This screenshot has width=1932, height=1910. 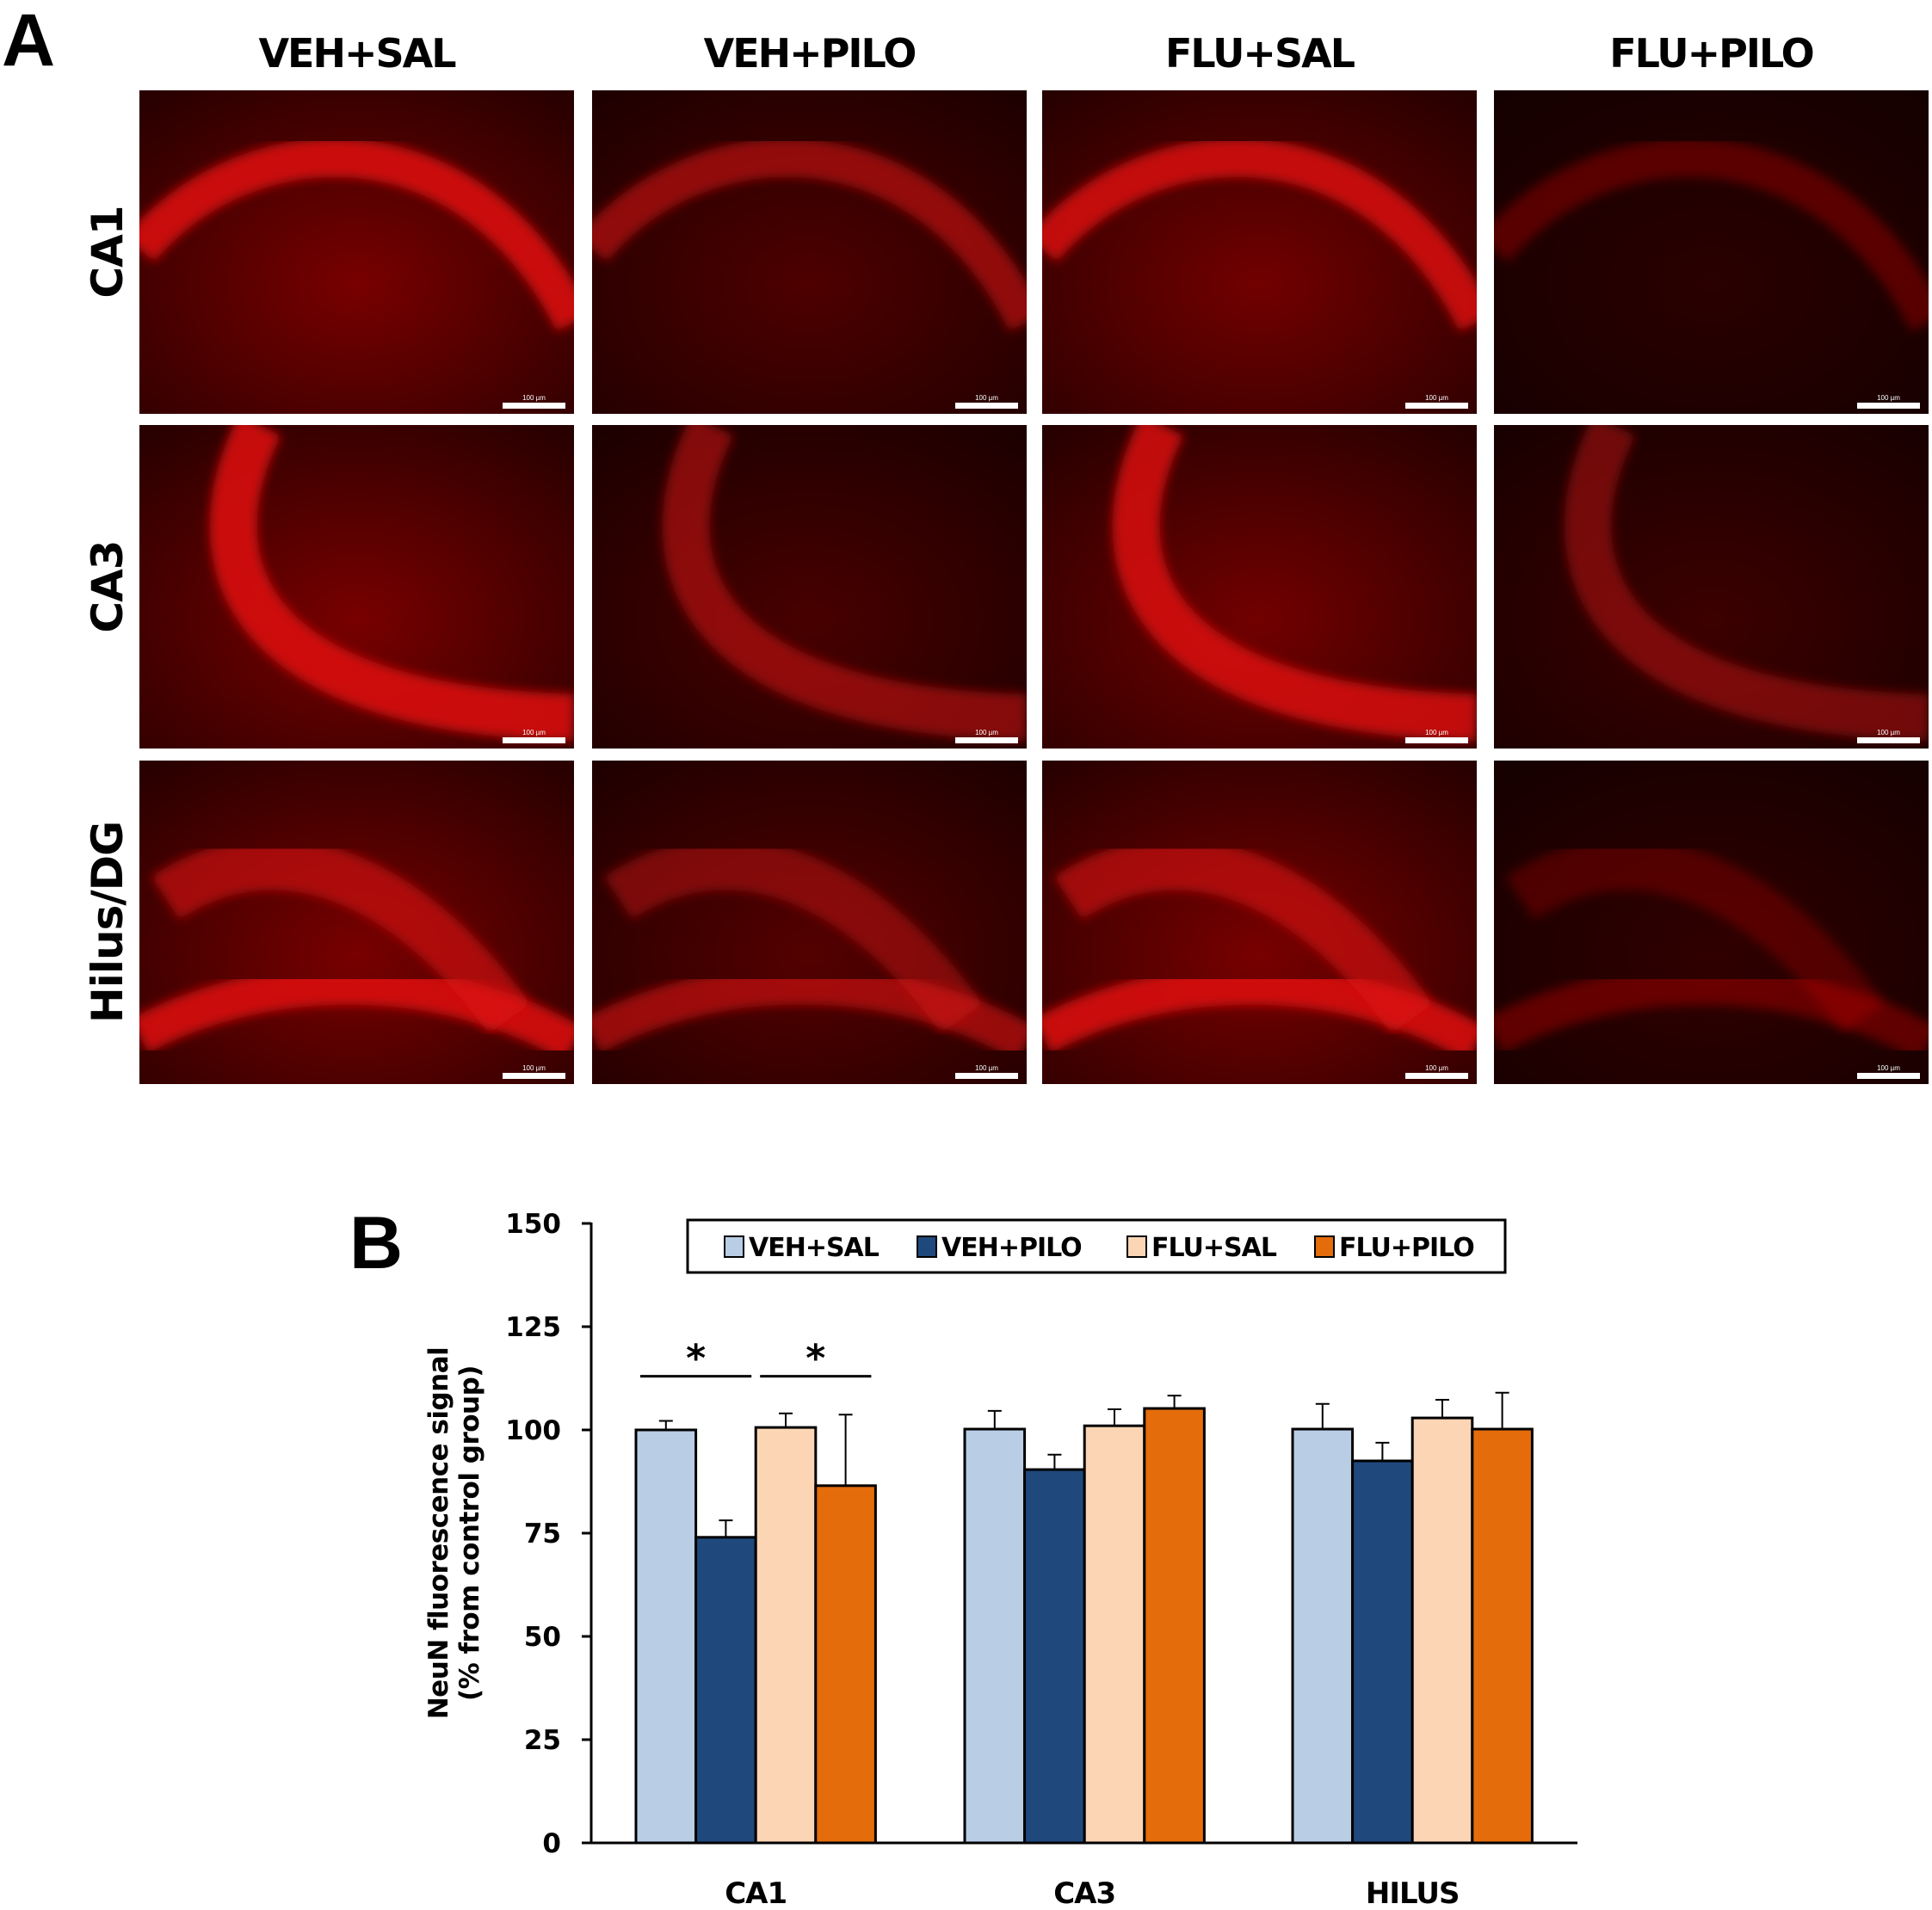 I want to click on legend-label-0: VEH+SAL, so click(x=814, y=1248).